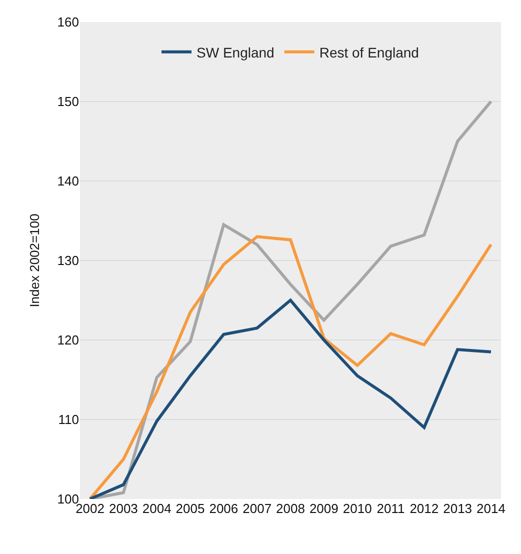 The width and height of the screenshot is (521, 554). What do you see at coordinates (190, 508) in the screenshot?
I see `x-tick-label: 2005` at bounding box center [190, 508].